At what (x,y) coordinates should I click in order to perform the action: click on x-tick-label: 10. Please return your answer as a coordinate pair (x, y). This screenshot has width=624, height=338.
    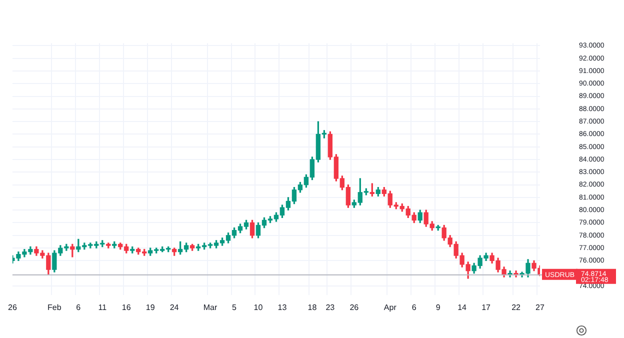
    Looking at the image, I should click on (259, 307).